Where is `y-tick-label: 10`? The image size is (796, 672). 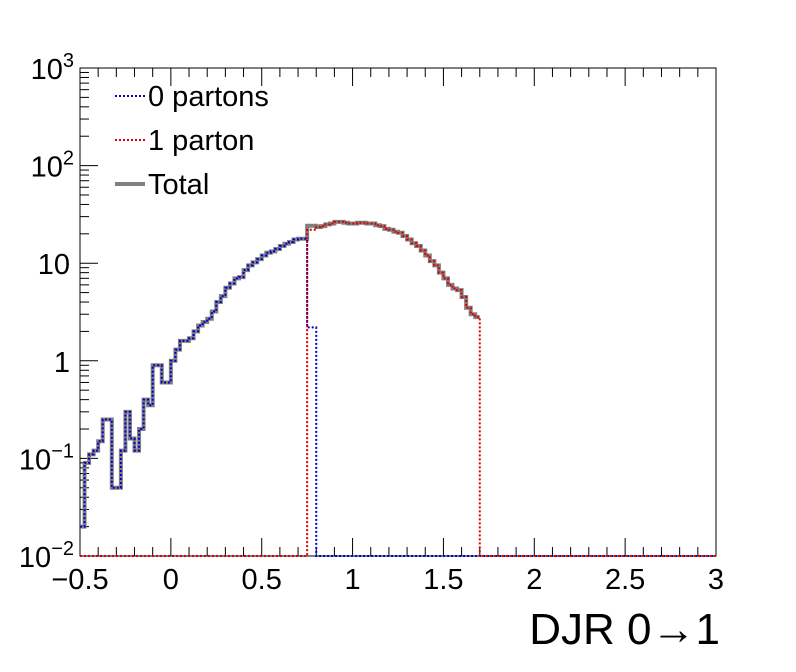 y-tick-label: 10 is located at coordinates (54, 265).